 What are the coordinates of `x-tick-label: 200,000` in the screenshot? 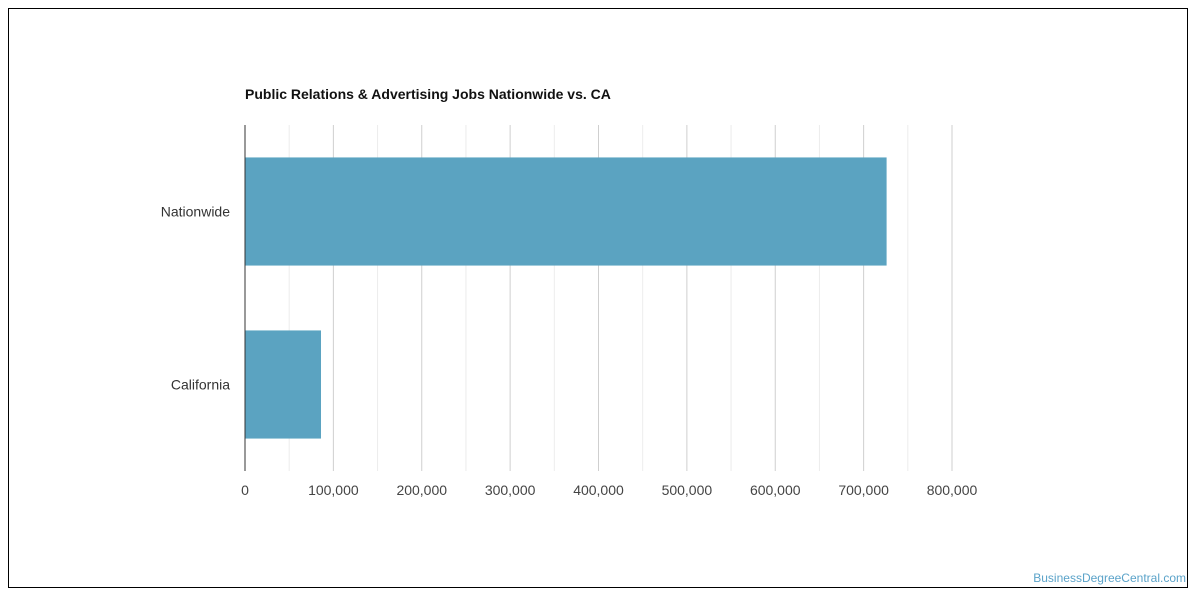 It's located at (421, 490).